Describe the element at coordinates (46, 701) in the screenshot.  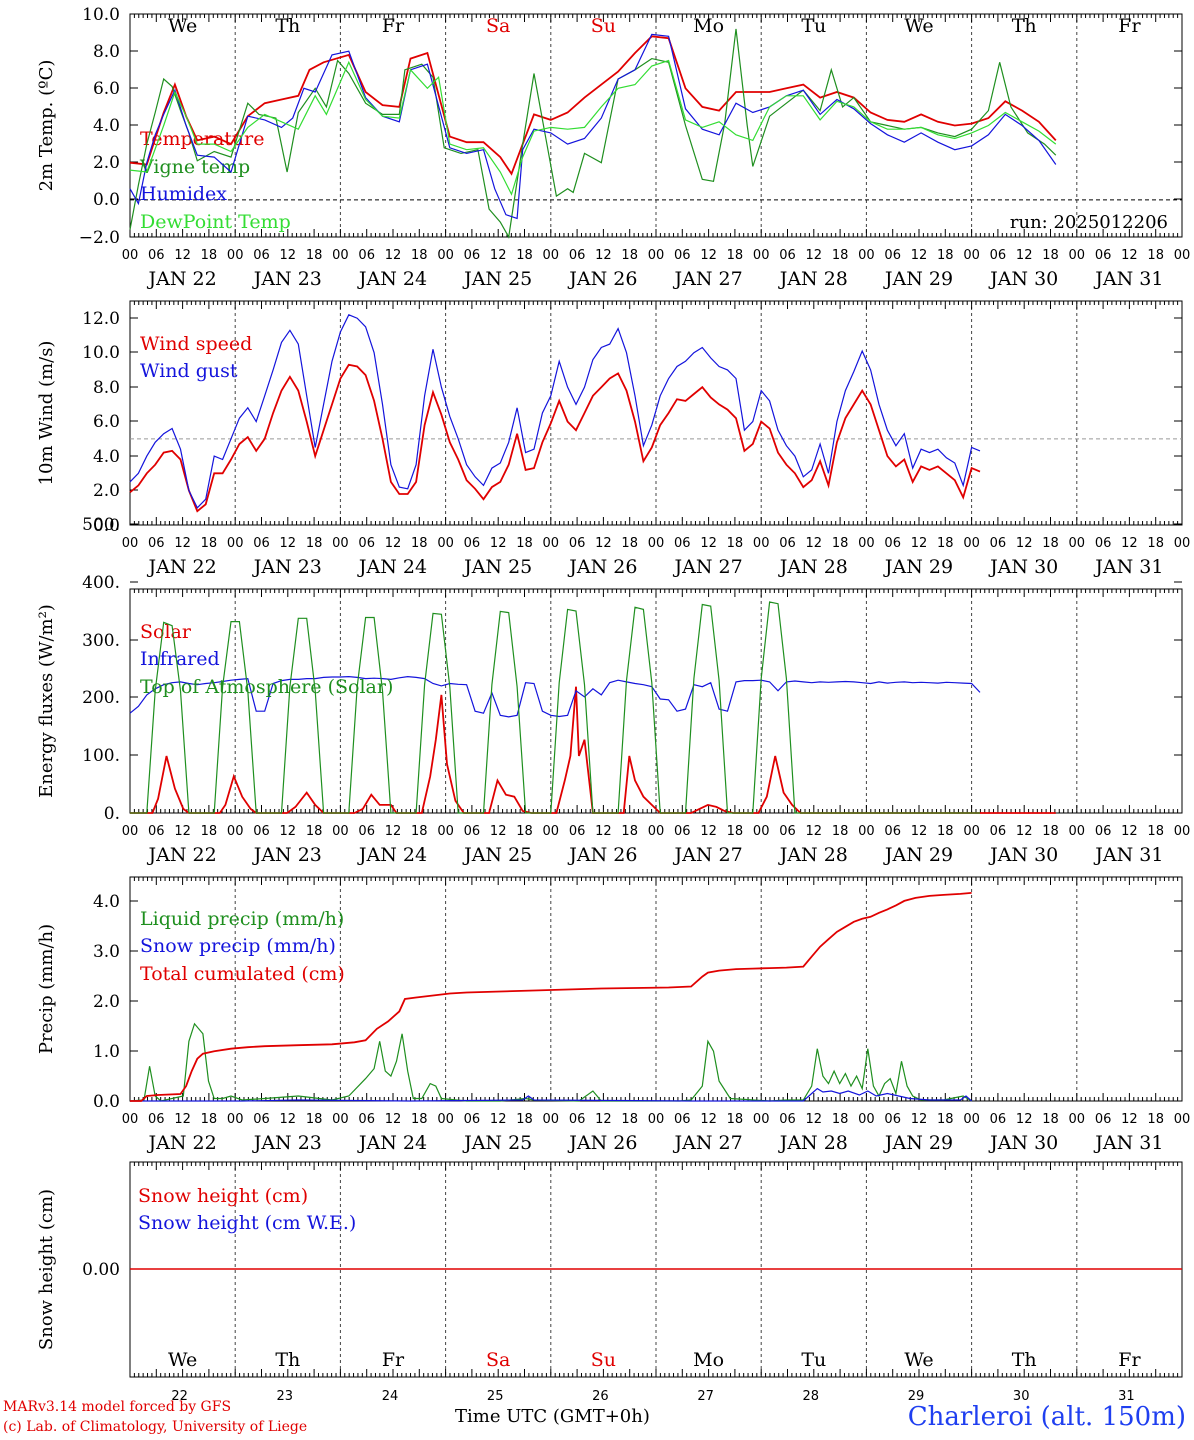
I see `y-axis-title: Energy fluxes (W/m²)` at that location.